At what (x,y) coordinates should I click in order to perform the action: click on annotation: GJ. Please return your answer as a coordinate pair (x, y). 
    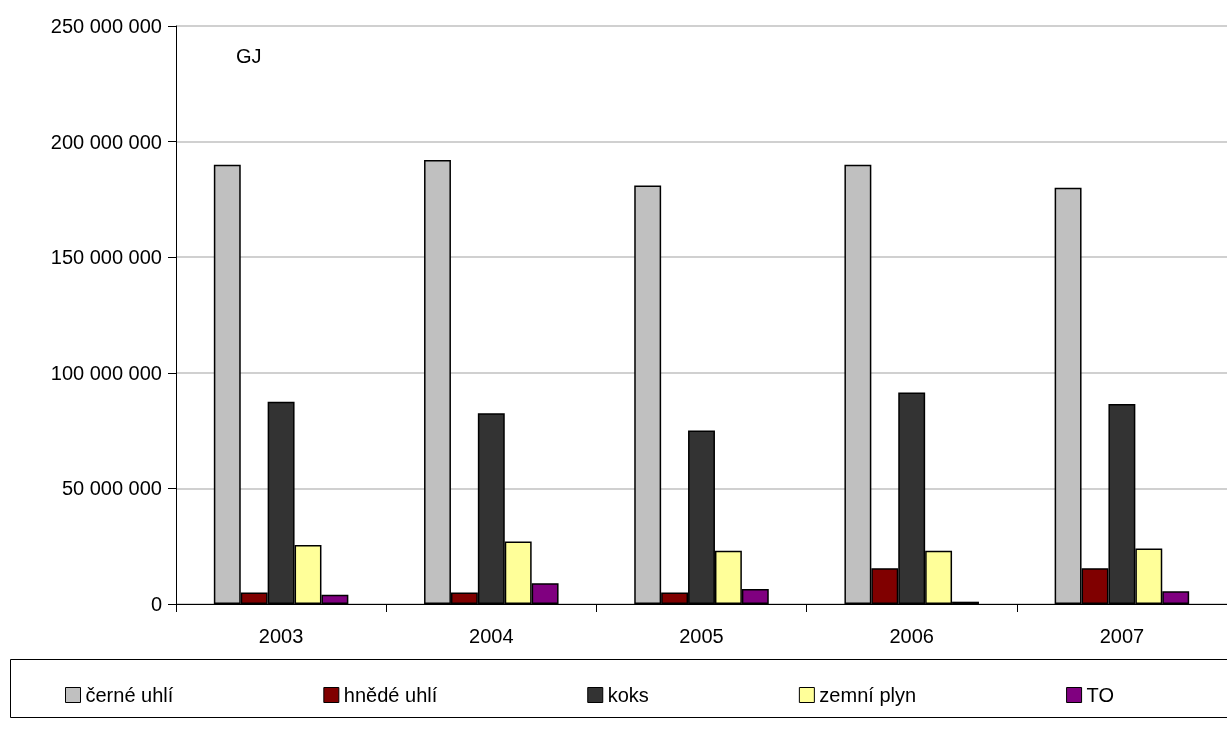
    Looking at the image, I should click on (249, 56).